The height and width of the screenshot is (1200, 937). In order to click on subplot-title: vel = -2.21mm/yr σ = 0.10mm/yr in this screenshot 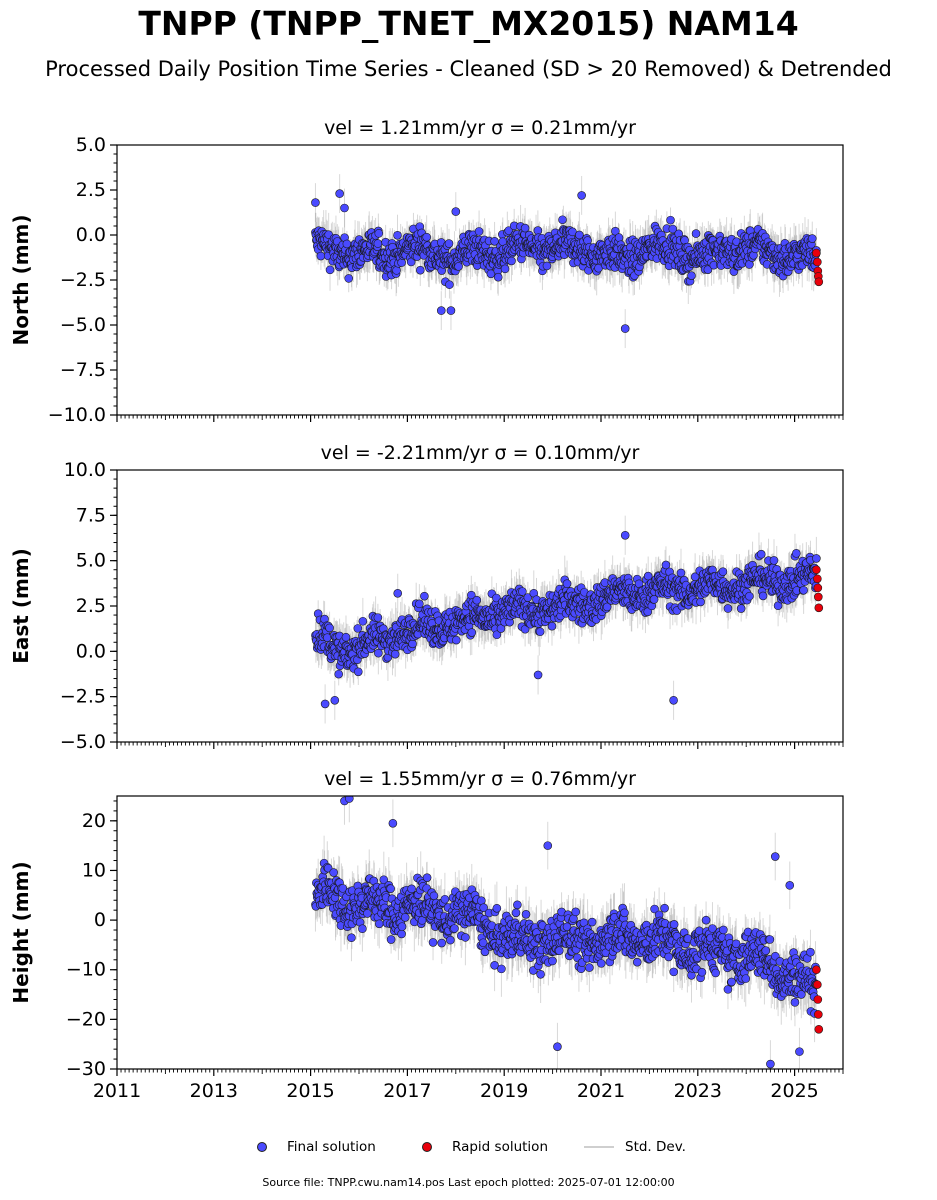, I will do `click(480, 453)`.